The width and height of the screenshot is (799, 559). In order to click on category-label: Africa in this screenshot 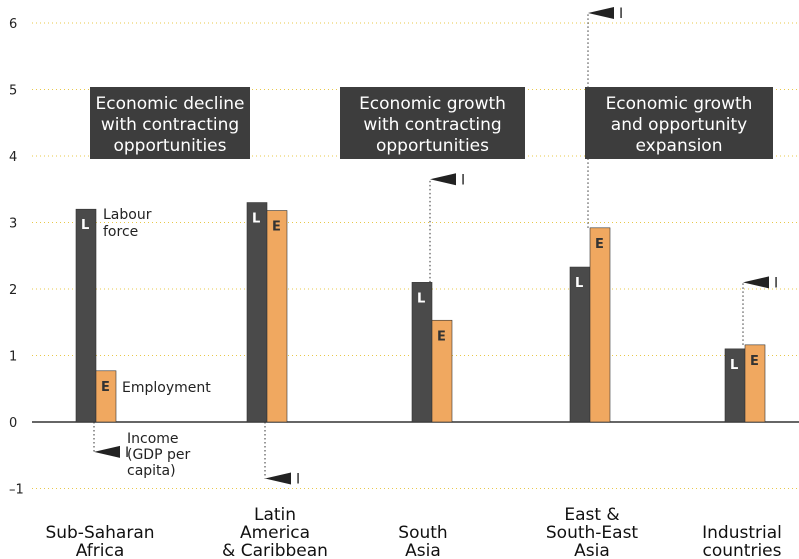, I will do `click(100, 550)`.